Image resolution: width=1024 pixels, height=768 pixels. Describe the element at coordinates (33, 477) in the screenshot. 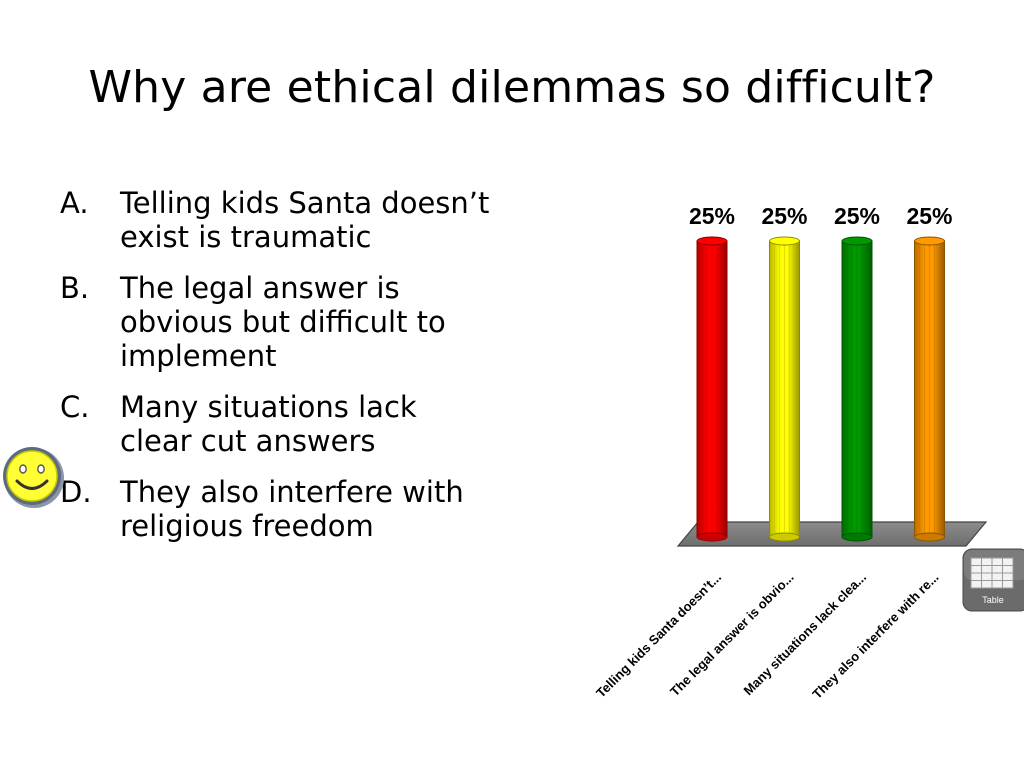

I see `smiley-correct-answer-icon` at that location.